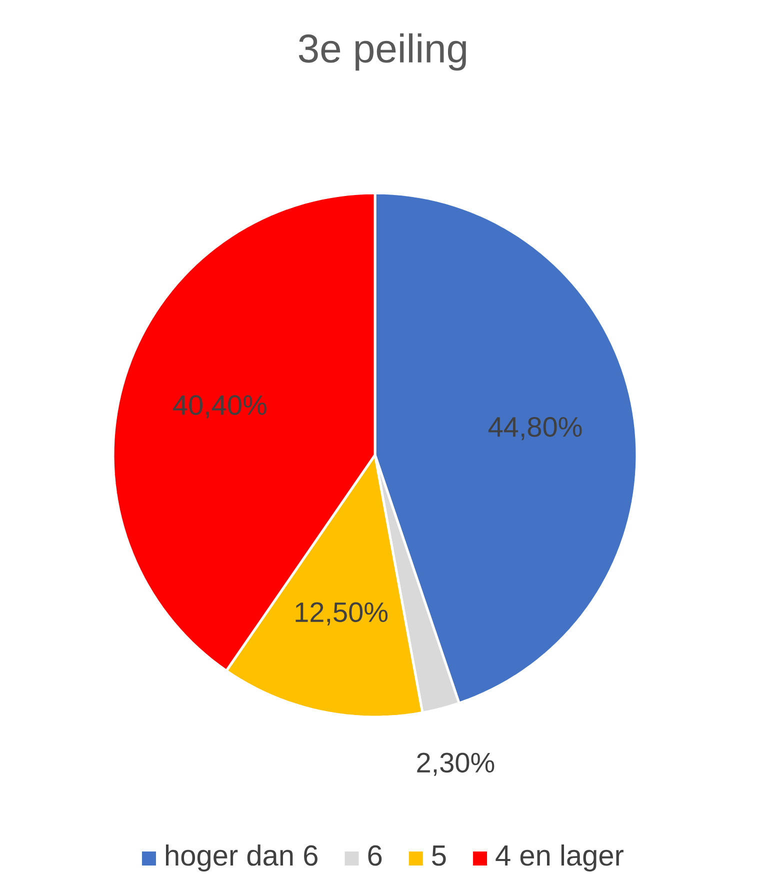  I want to click on data-label: 12,50%, so click(342, 614).